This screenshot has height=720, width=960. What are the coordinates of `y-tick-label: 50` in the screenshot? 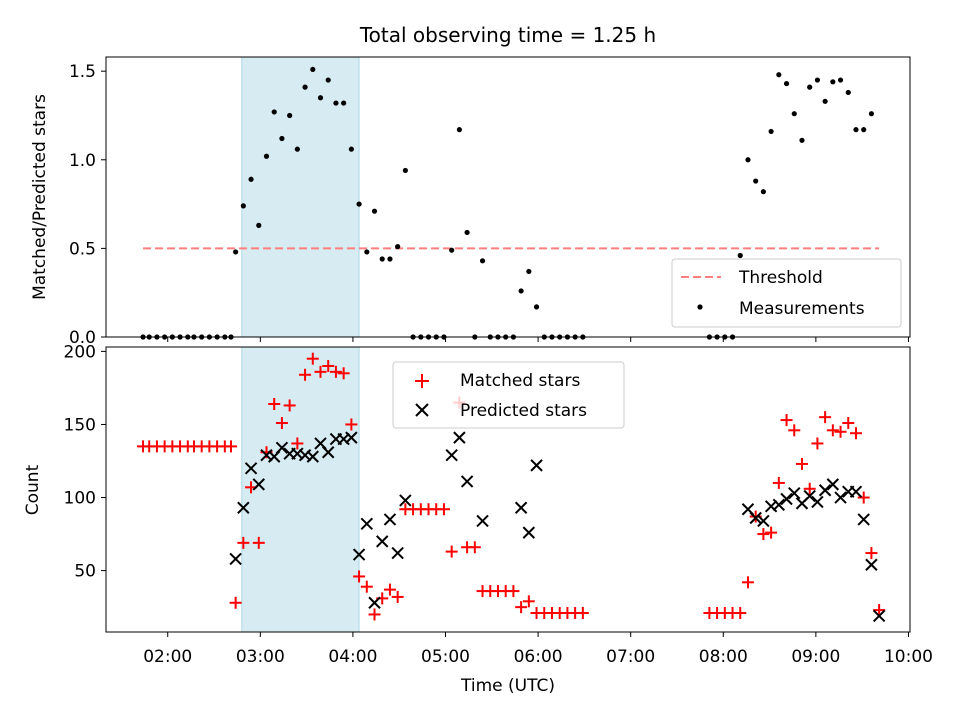 It's located at (85, 572).